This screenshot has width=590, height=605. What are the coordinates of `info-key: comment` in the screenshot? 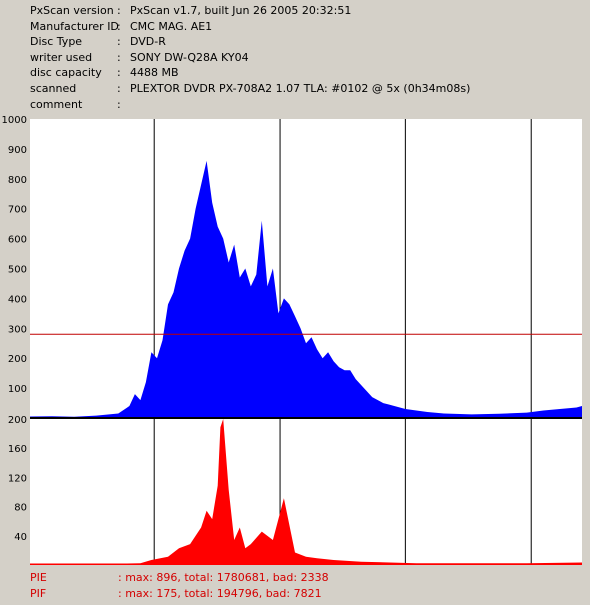 It's located at (56, 104).